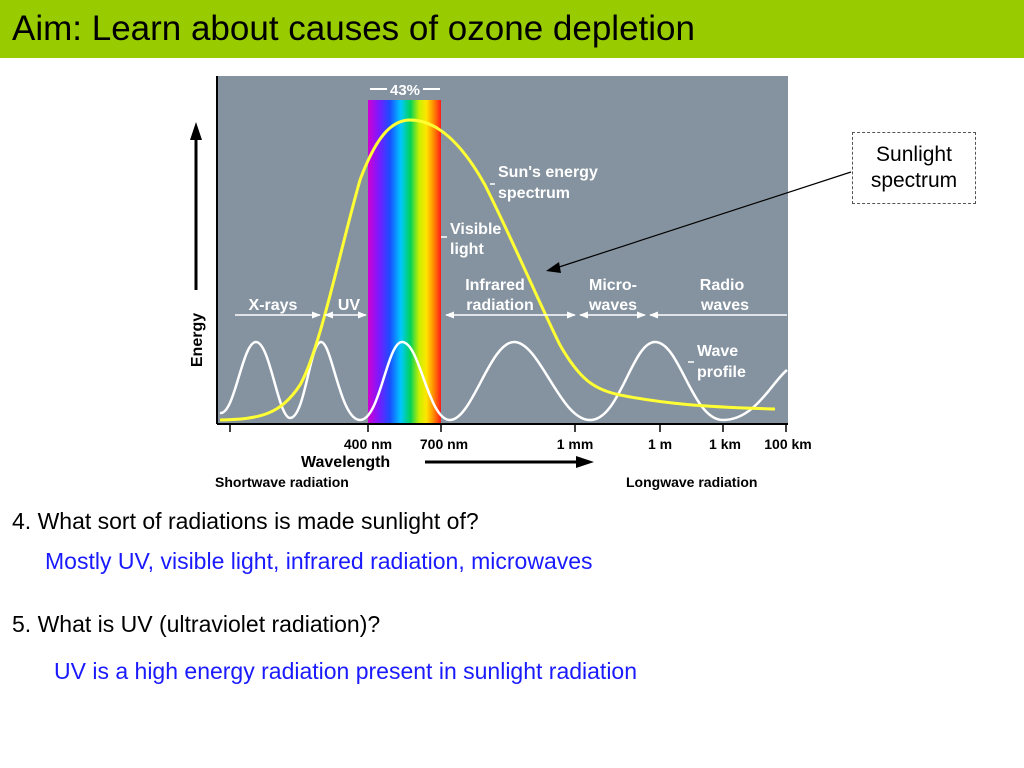  I want to click on energy-arrow-head, so click(196, 131).